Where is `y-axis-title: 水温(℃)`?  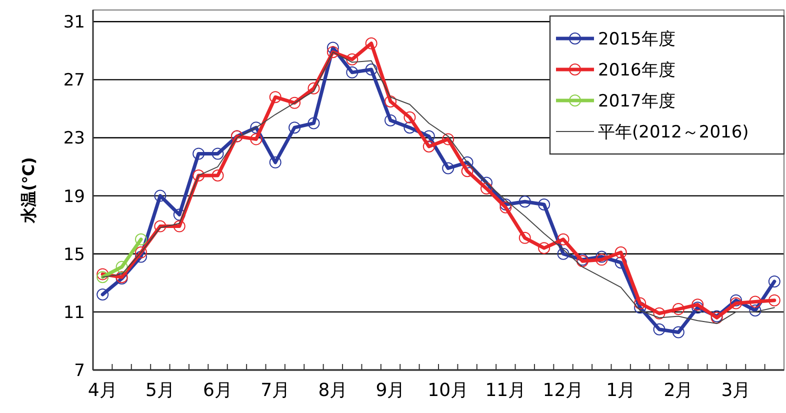
y-axis-title: 水温(℃) is located at coordinates (28, 190).